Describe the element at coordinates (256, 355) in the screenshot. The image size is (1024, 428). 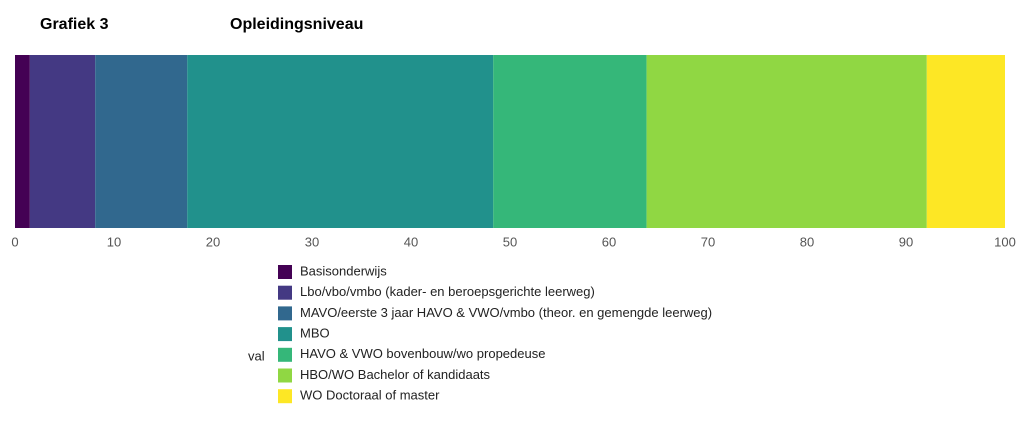
I see `legend-title: val` at that location.